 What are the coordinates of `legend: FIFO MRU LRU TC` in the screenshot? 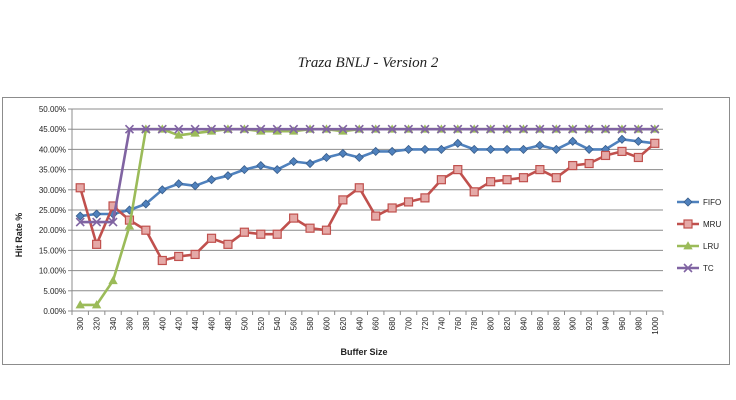 It's located at (699, 235).